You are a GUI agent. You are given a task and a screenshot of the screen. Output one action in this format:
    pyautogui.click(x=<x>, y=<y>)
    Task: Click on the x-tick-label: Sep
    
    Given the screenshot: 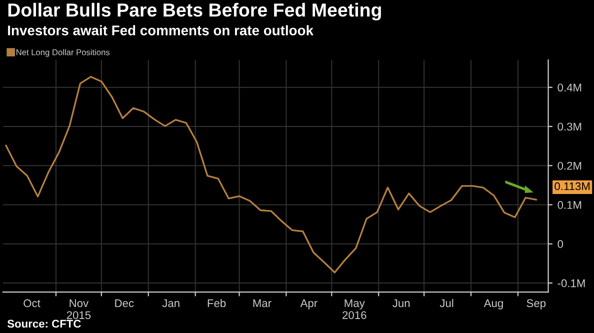 What is the action you would take?
    pyautogui.click(x=536, y=304)
    